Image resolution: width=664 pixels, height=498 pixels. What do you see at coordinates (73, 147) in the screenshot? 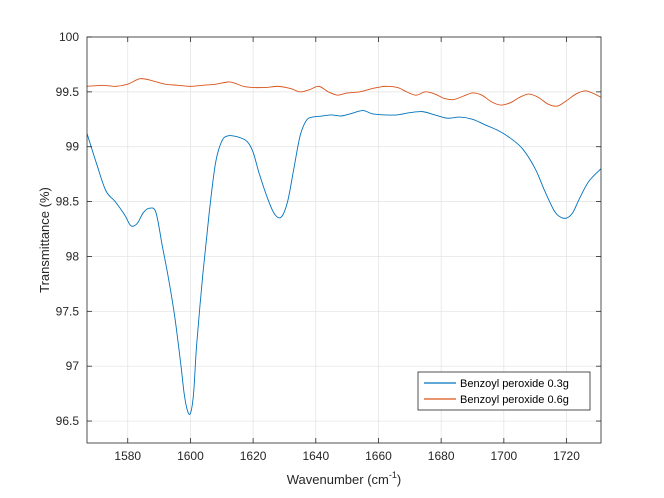
I see `y-tick-label: 99` at bounding box center [73, 147].